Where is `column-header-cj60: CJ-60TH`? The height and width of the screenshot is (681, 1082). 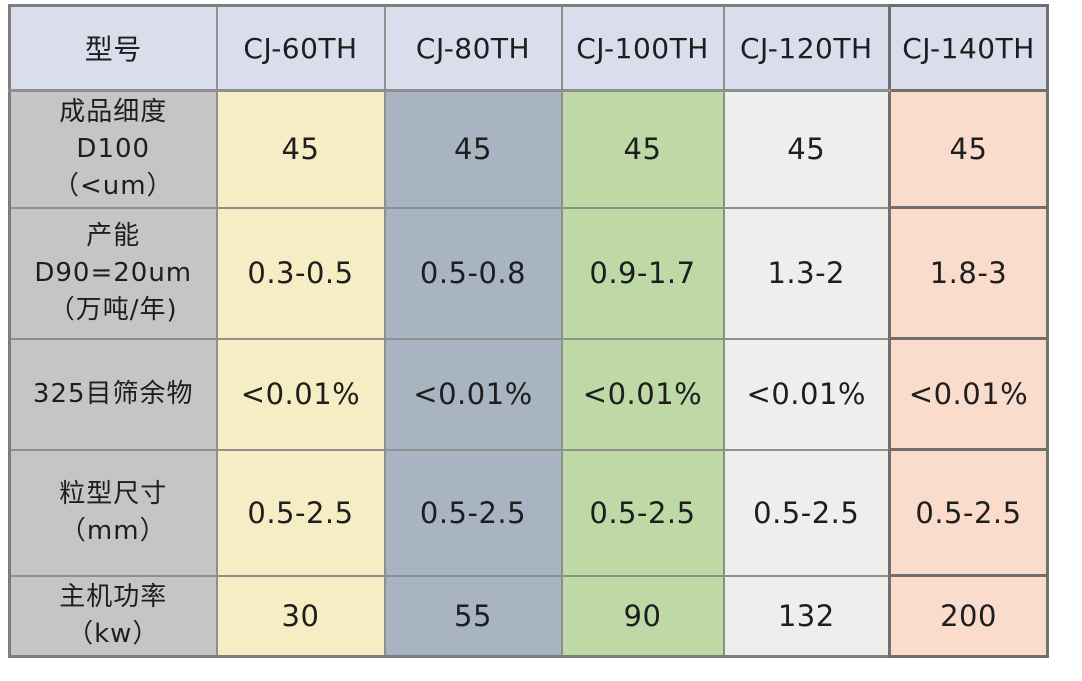
column-header-cj60: CJ-60TH is located at coordinates (300, 48).